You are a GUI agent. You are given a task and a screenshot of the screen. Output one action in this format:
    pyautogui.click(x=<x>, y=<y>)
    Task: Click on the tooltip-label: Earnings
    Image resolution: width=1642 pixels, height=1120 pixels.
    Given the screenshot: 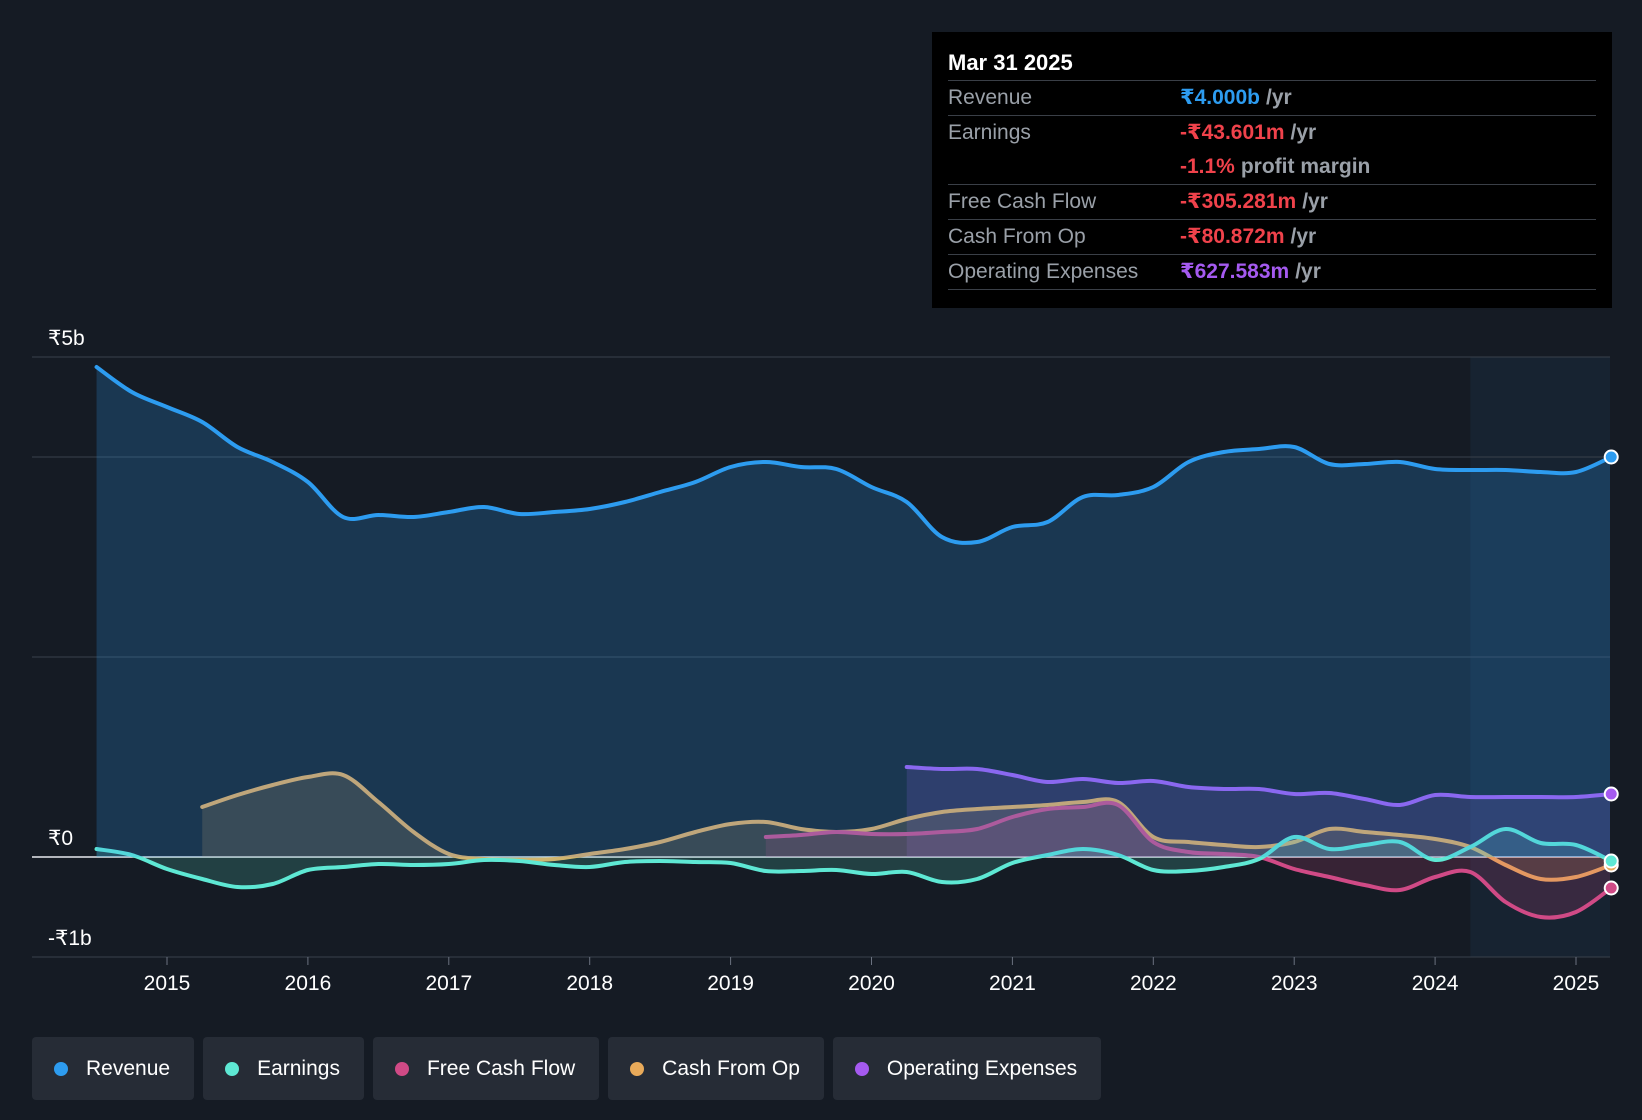 What is the action you would take?
    pyautogui.click(x=989, y=132)
    